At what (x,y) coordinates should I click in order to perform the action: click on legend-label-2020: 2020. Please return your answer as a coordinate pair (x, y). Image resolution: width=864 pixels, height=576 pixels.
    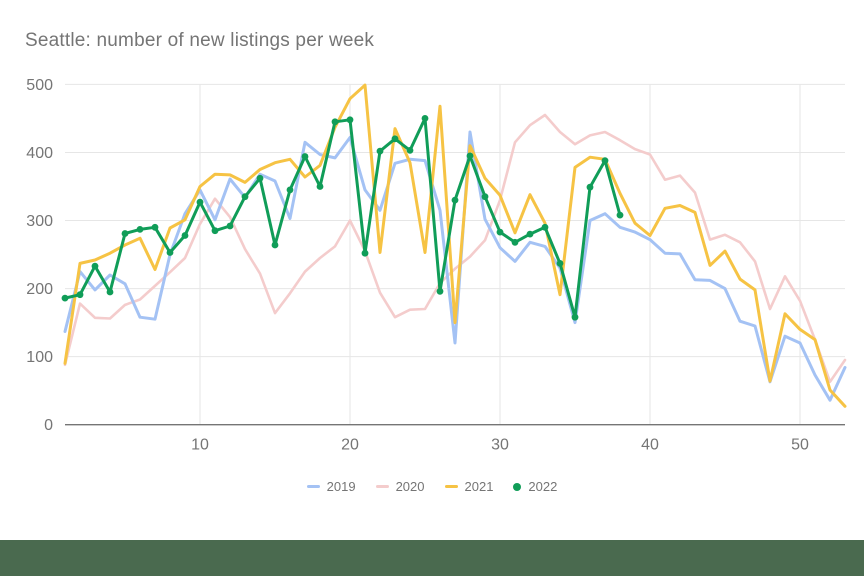
    Looking at the image, I should click on (410, 486).